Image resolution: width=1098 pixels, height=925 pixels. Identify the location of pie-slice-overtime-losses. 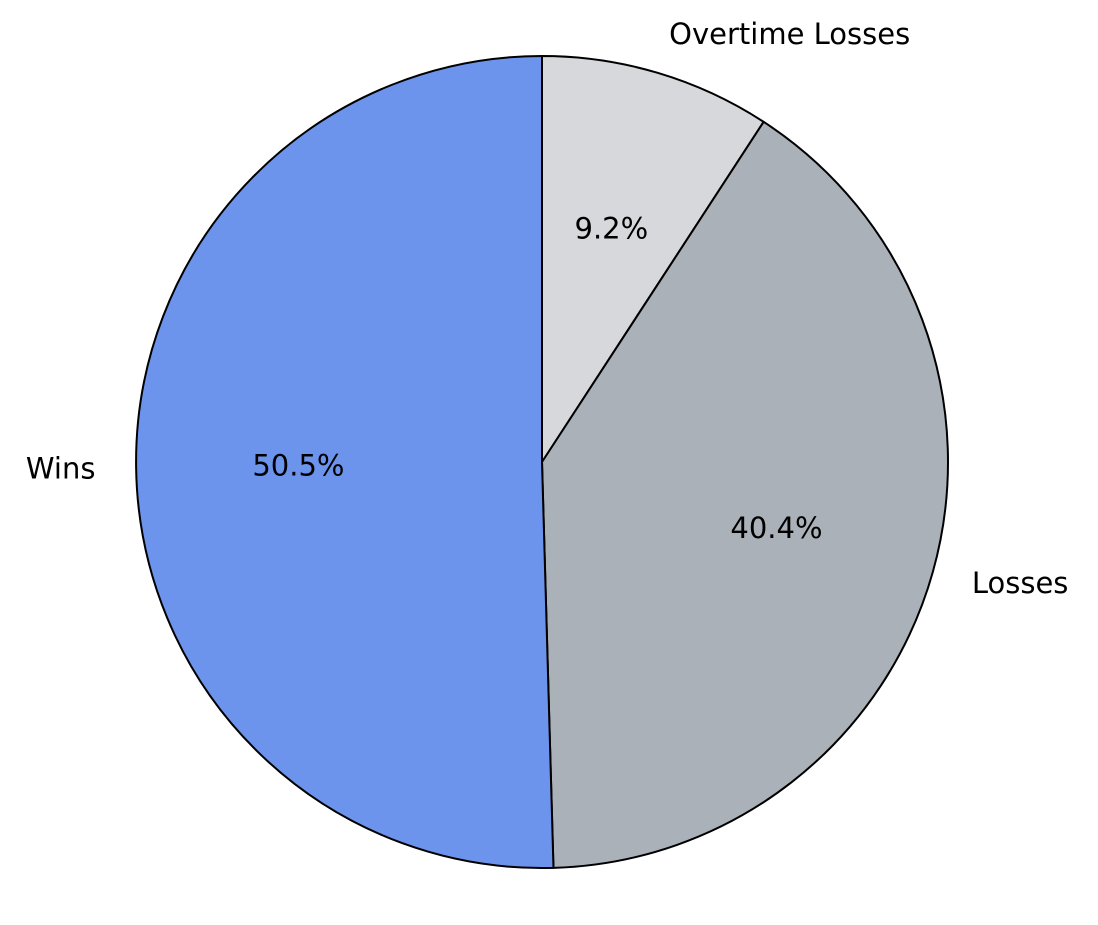
(653, 259).